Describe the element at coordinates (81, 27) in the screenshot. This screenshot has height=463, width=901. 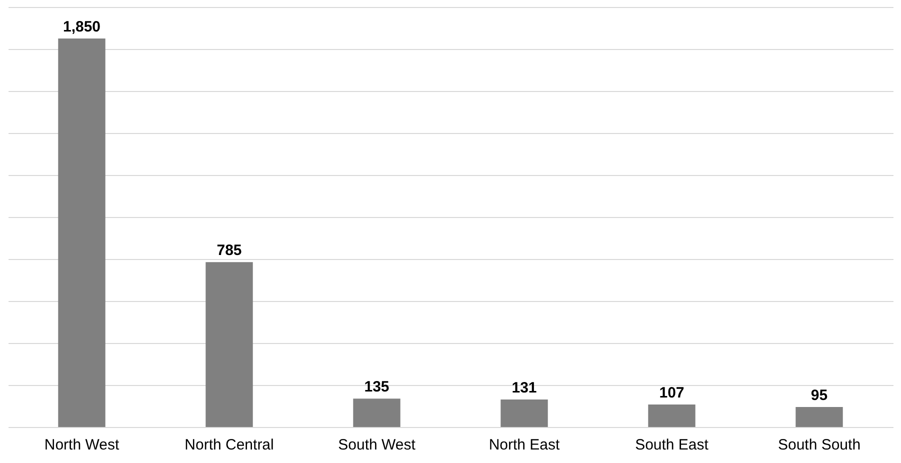
I see `data-label: 1,850` at that location.